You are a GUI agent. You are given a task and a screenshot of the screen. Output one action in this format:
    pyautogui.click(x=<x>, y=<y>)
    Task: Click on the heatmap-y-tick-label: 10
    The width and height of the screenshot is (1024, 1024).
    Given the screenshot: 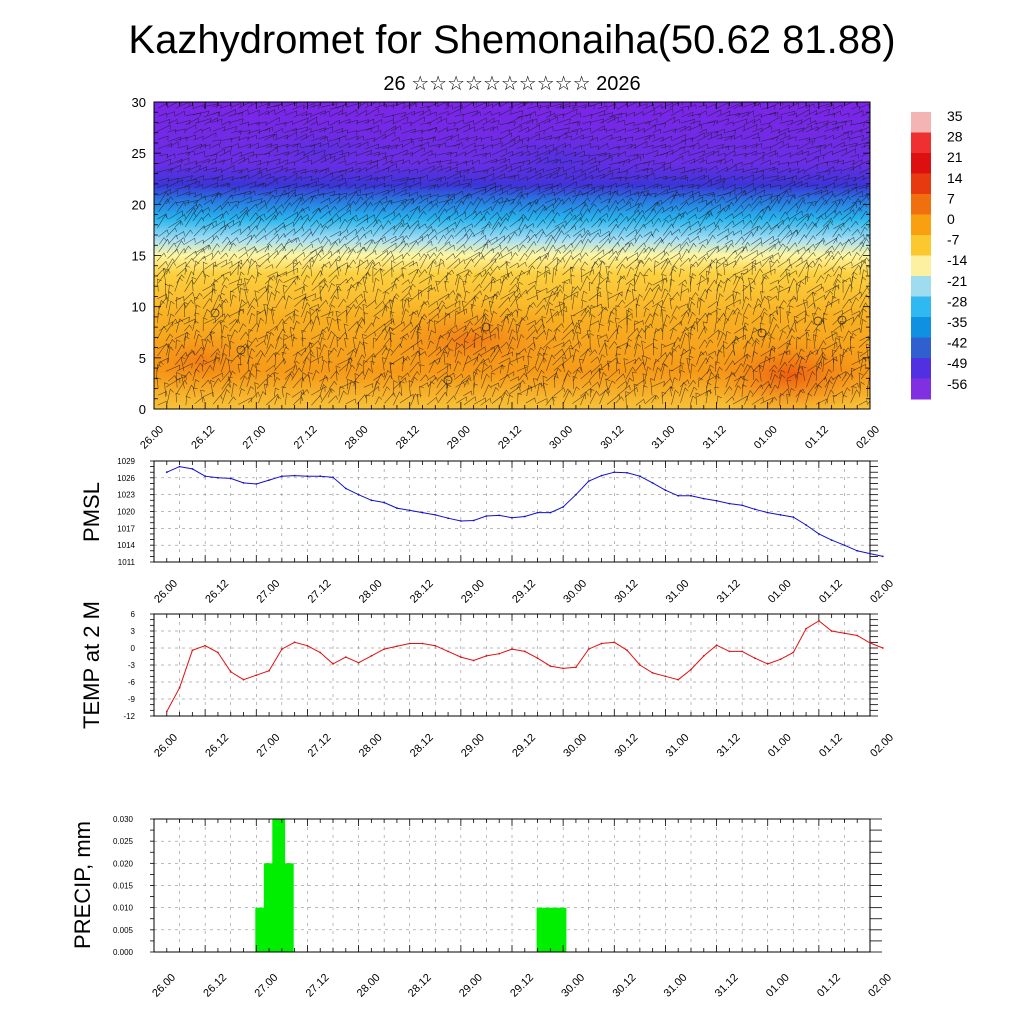 What is the action you would take?
    pyautogui.click(x=139, y=307)
    